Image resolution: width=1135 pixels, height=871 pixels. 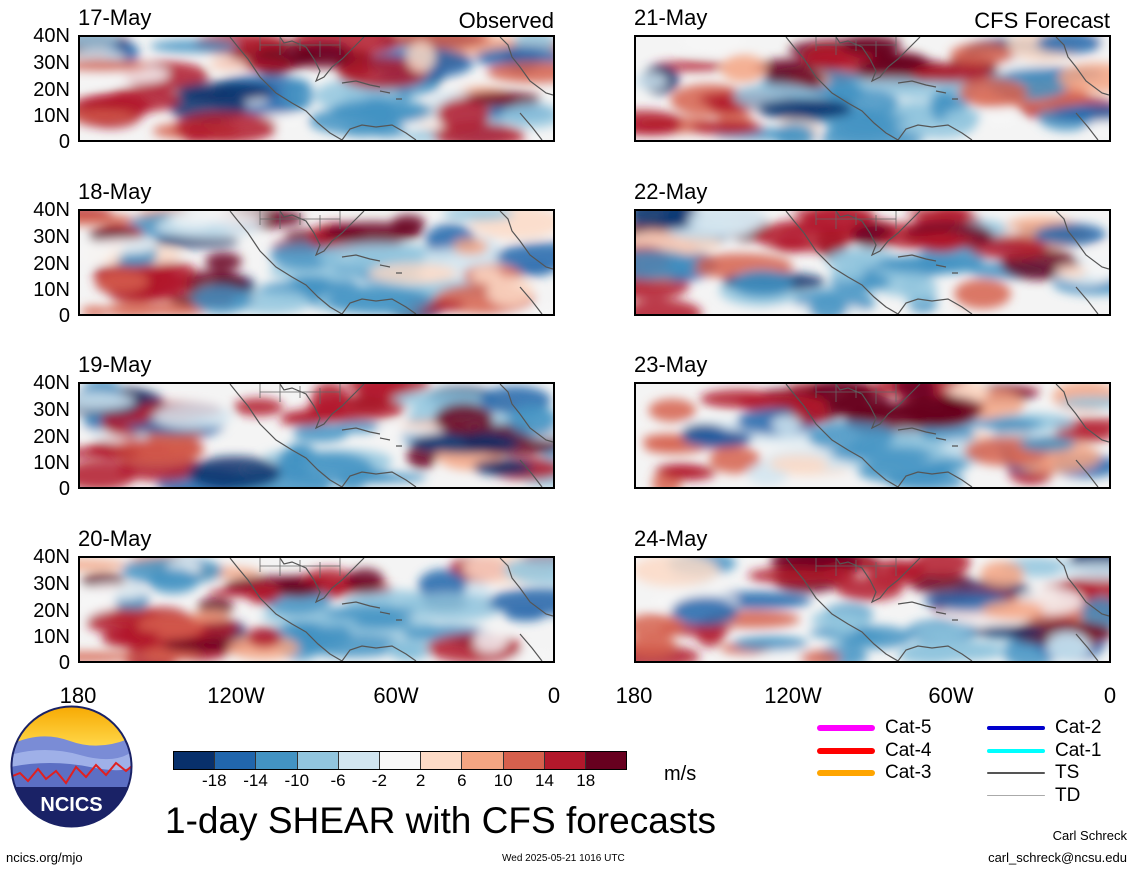 I want to click on colorbar-label: -18, so click(x=214, y=780).